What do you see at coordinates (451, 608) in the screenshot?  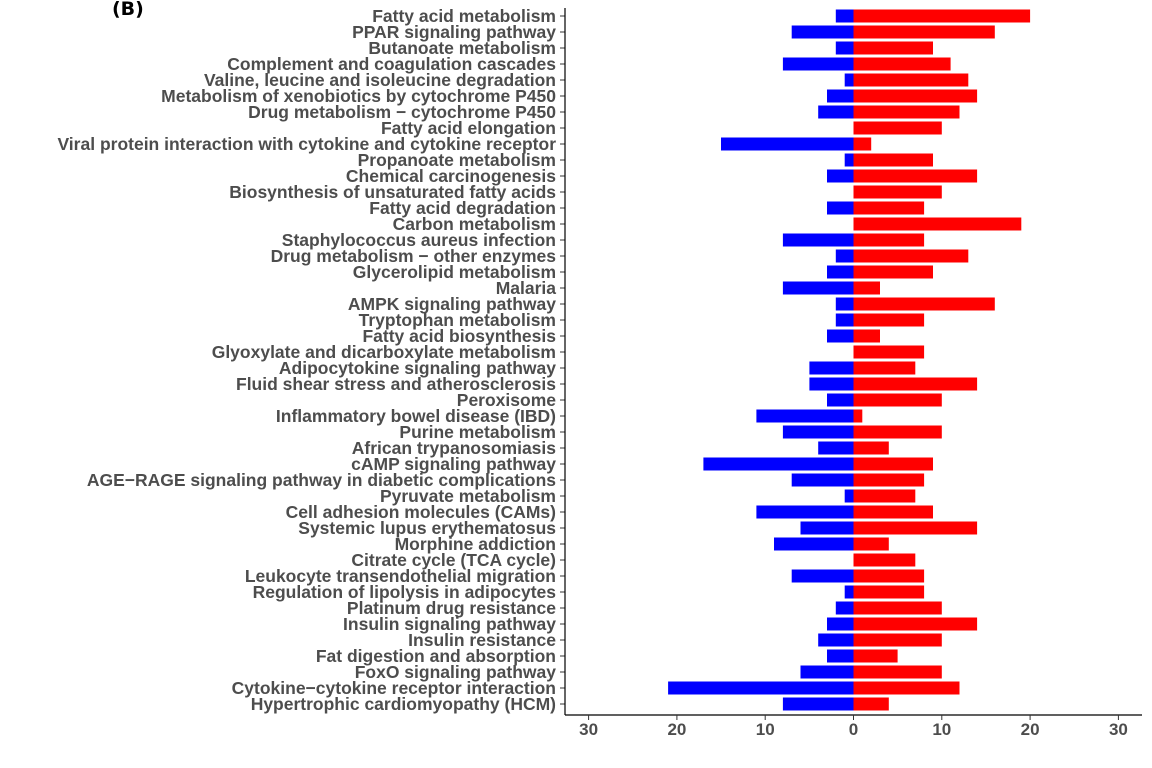 I see `category-label: Platinum drug resistance` at bounding box center [451, 608].